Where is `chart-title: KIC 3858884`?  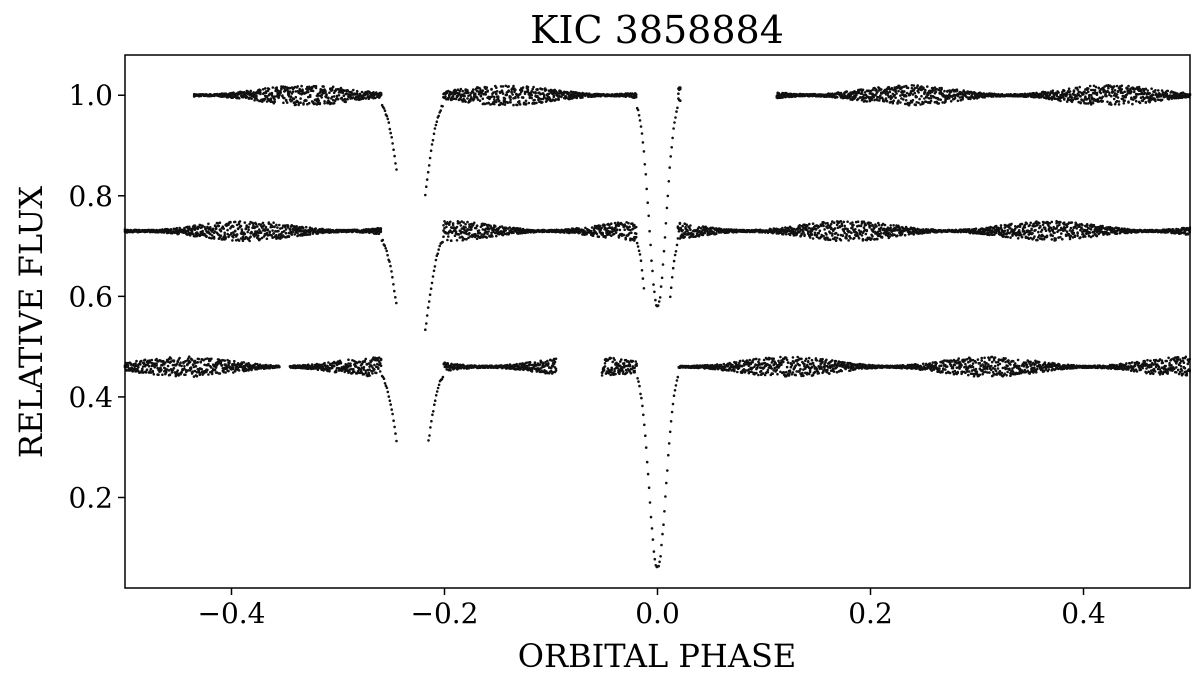 chart-title: KIC 3858884 is located at coordinates (657, 30).